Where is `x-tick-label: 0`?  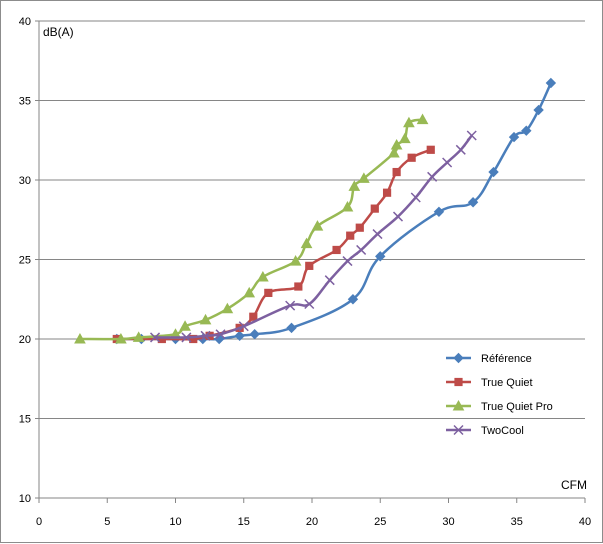
x-tick-label: 0 is located at coordinates (39, 522).